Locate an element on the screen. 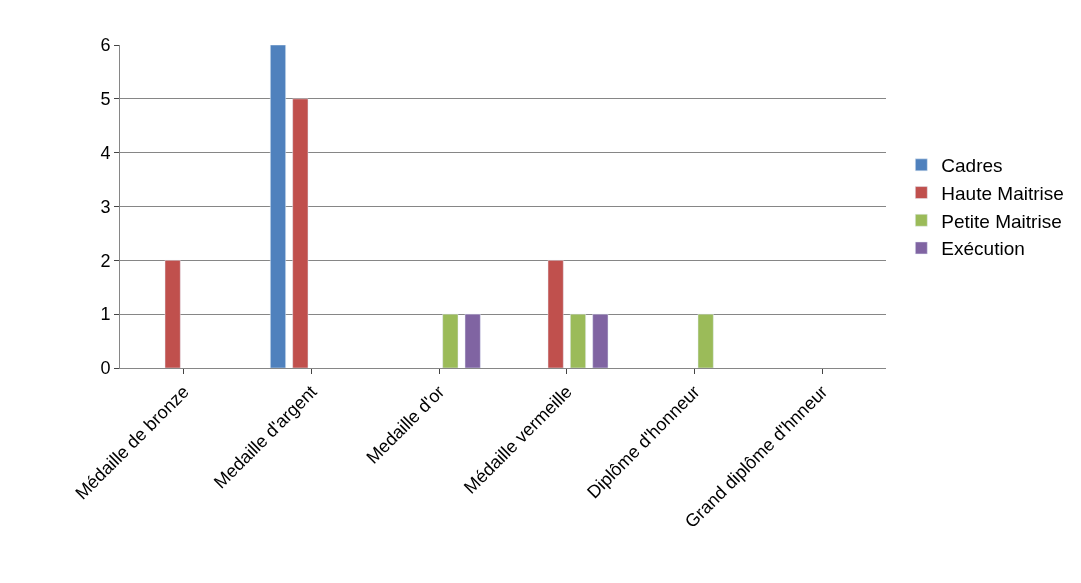 This screenshot has width=1081, height=583. legend-label: Cadres is located at coordinates (972, 166).